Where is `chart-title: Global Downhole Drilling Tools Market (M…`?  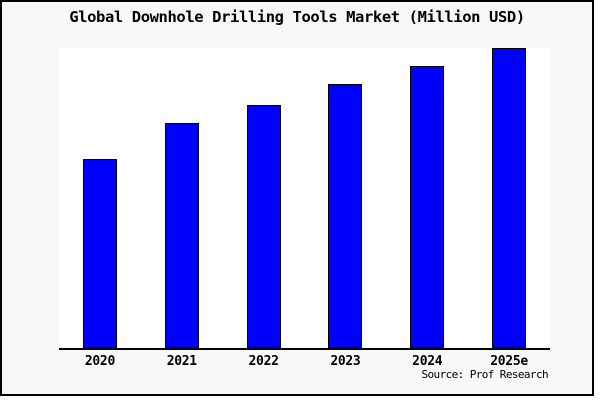 chart-title: Global Downhole Drilling Tools Market (M… is located at coordinates (297, 17).